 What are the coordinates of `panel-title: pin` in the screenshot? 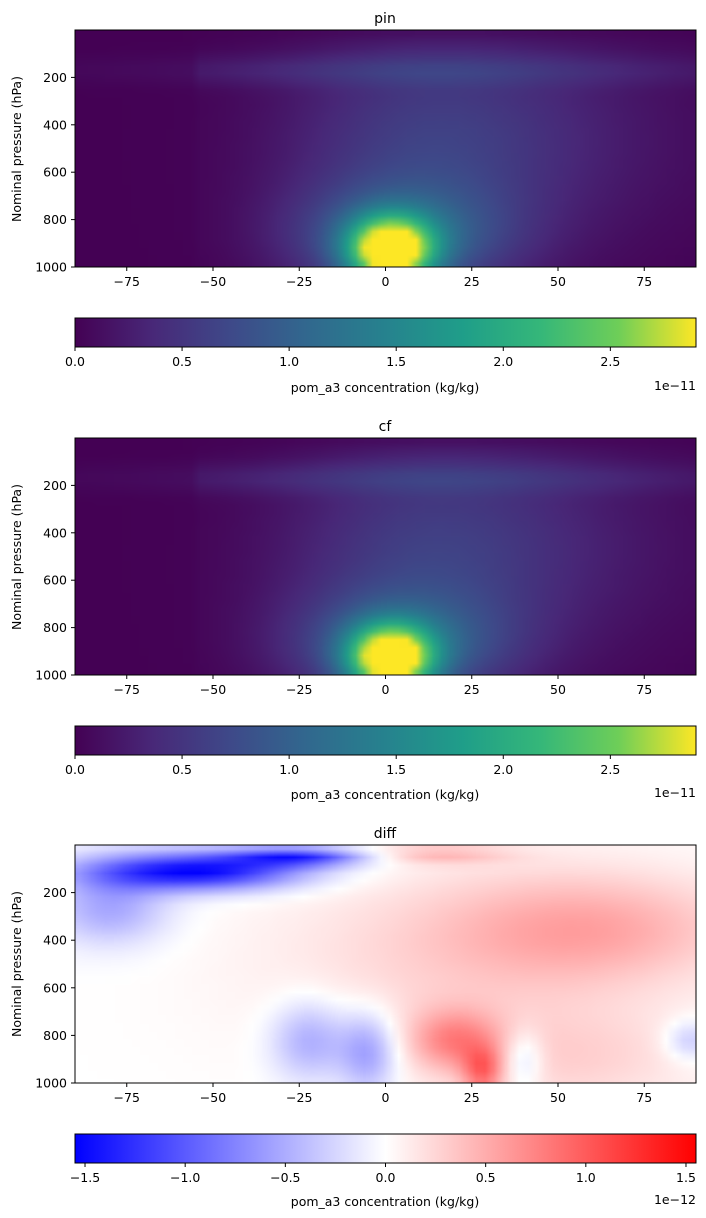 It's located at (385, 19).